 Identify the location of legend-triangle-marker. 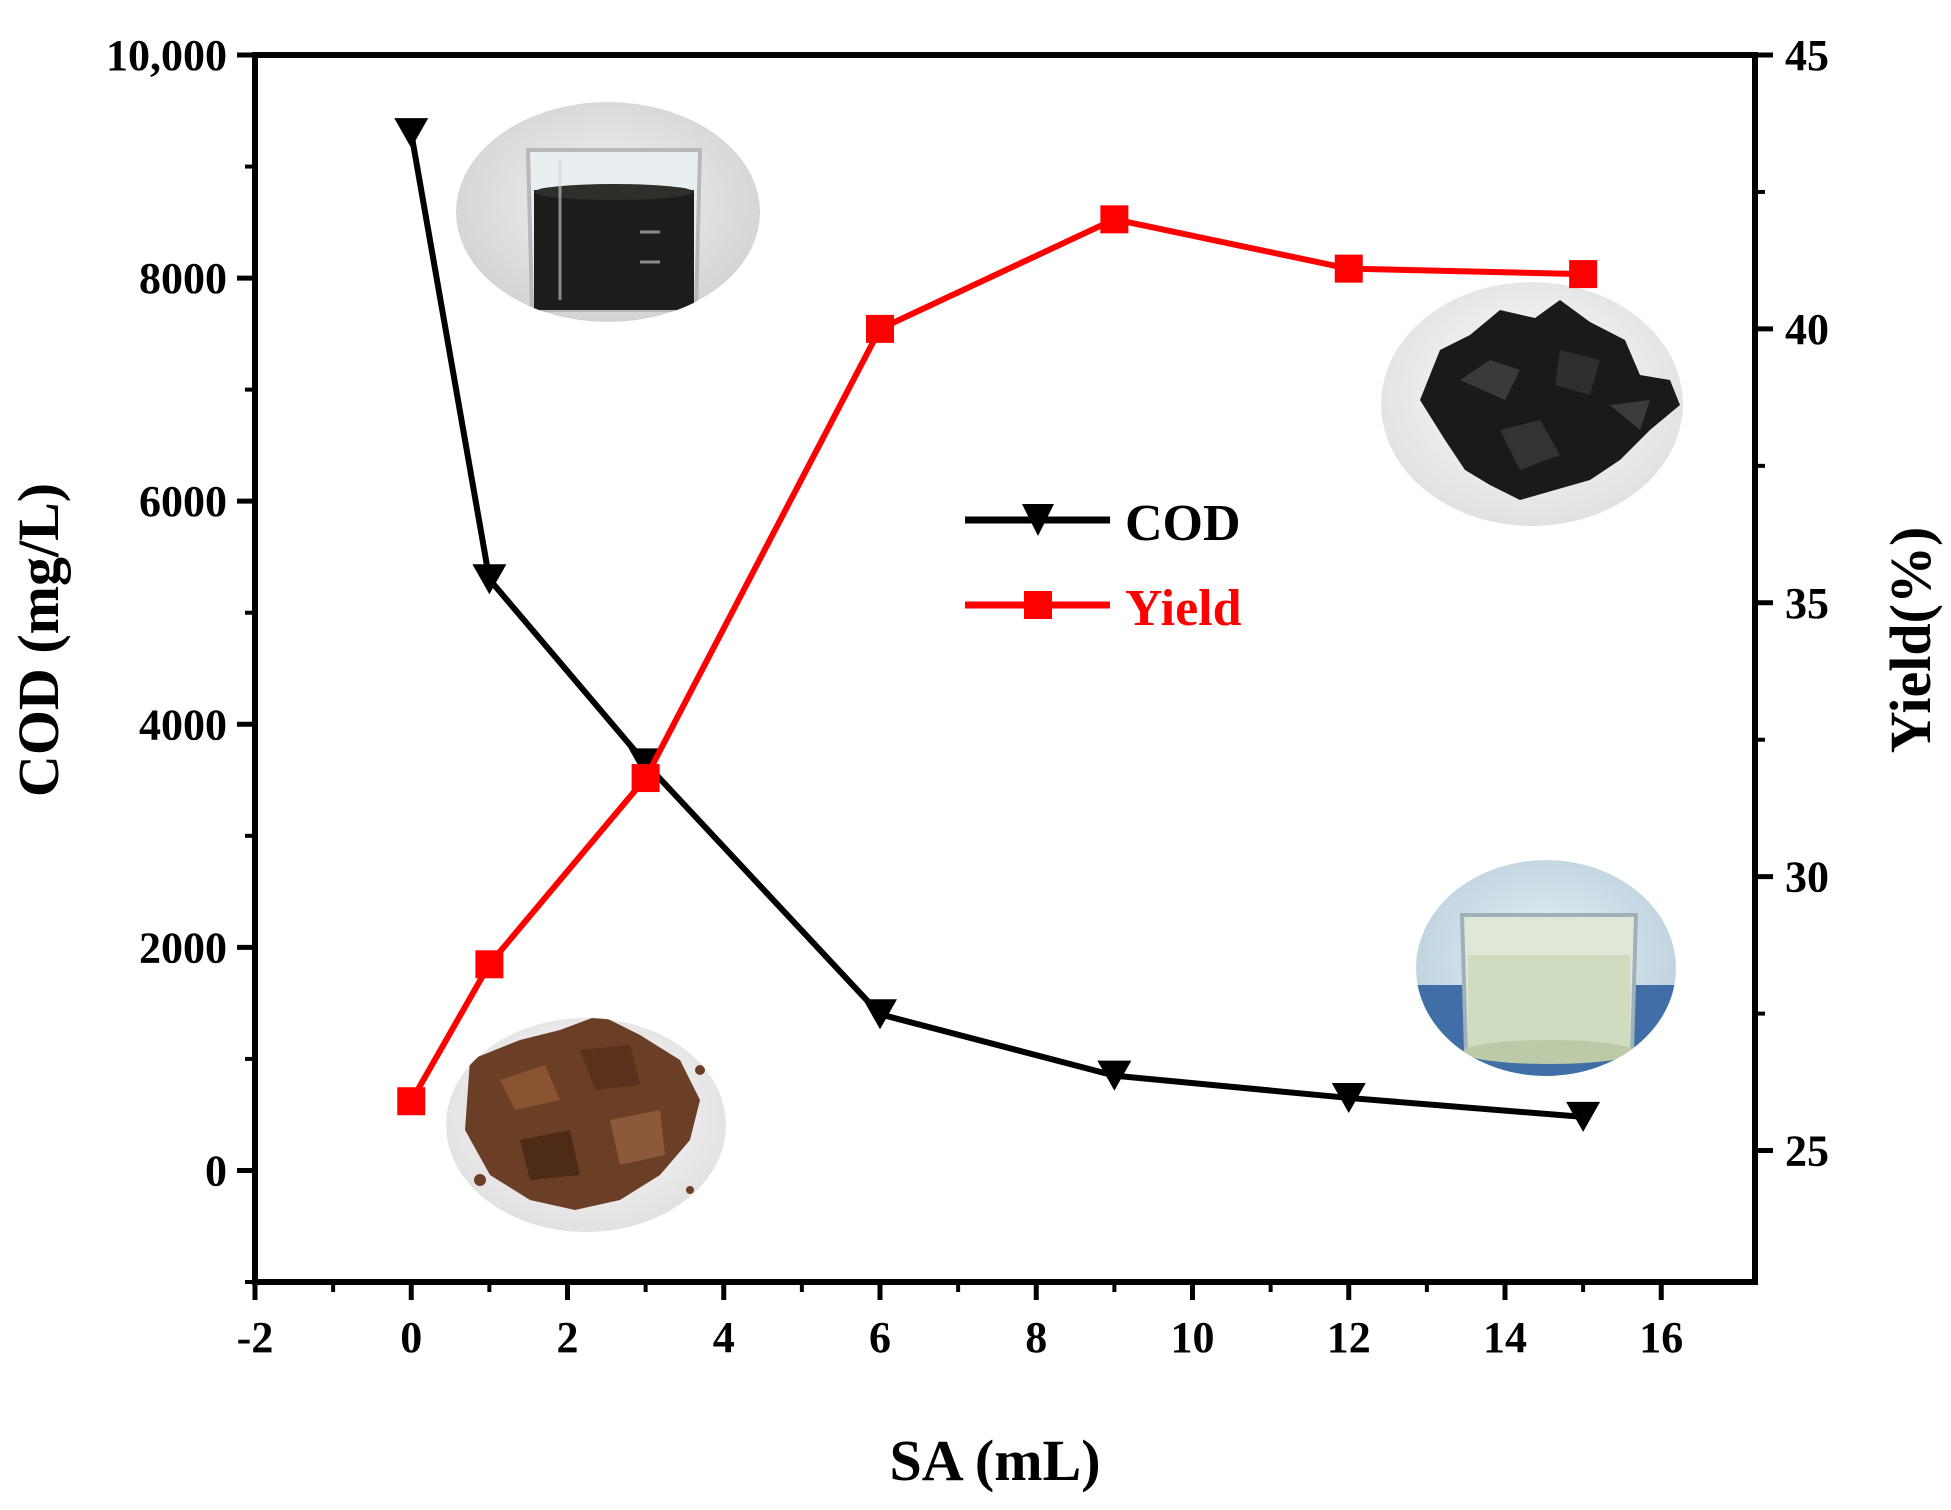
(1038, 520).